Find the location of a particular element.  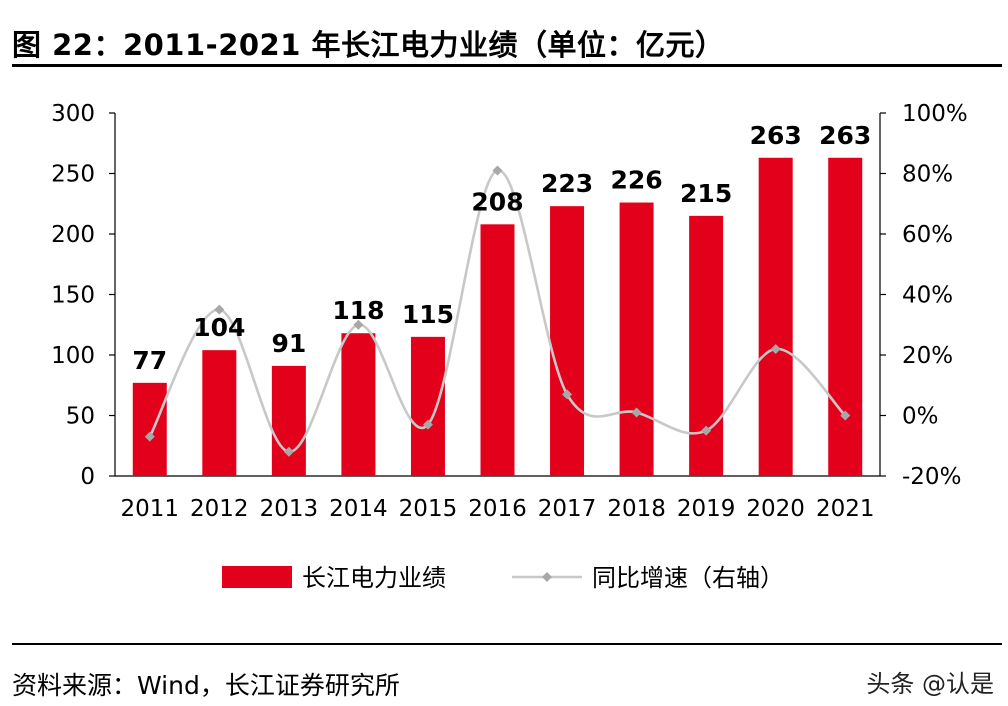

chart-title: 图 22：2011-2021 年长江电力业绩（单位：亿元） is located at coordinates (368, 45).